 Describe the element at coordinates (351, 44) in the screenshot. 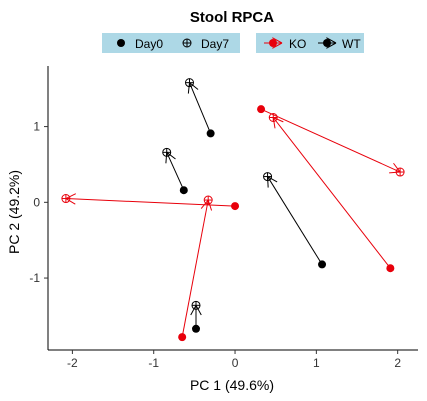

I see `legend-label-wt: WT` at that location.